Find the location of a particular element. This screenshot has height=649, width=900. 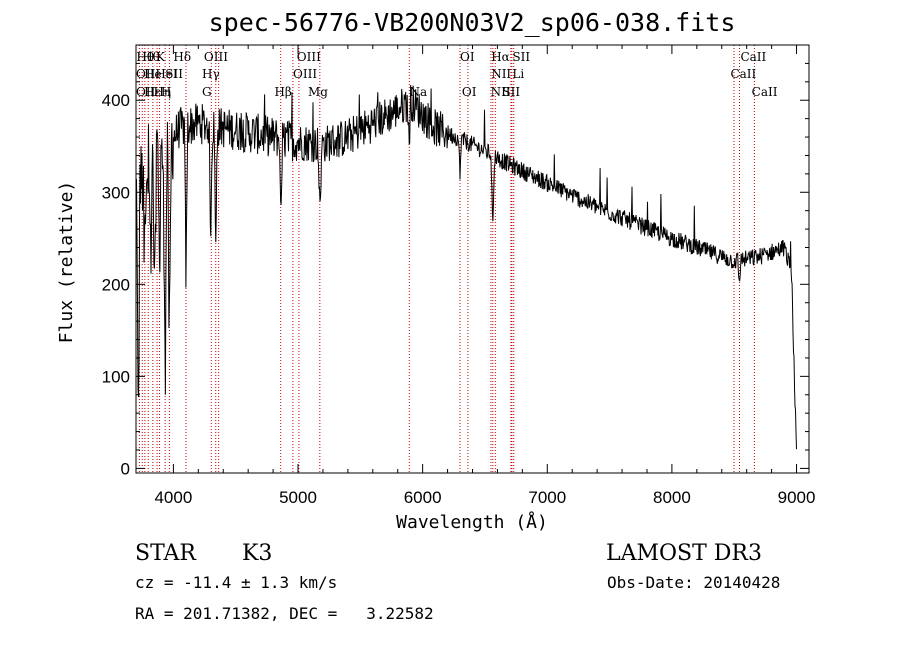

x-tick-label-8000: 8000 is located at coordinates (672, 497).